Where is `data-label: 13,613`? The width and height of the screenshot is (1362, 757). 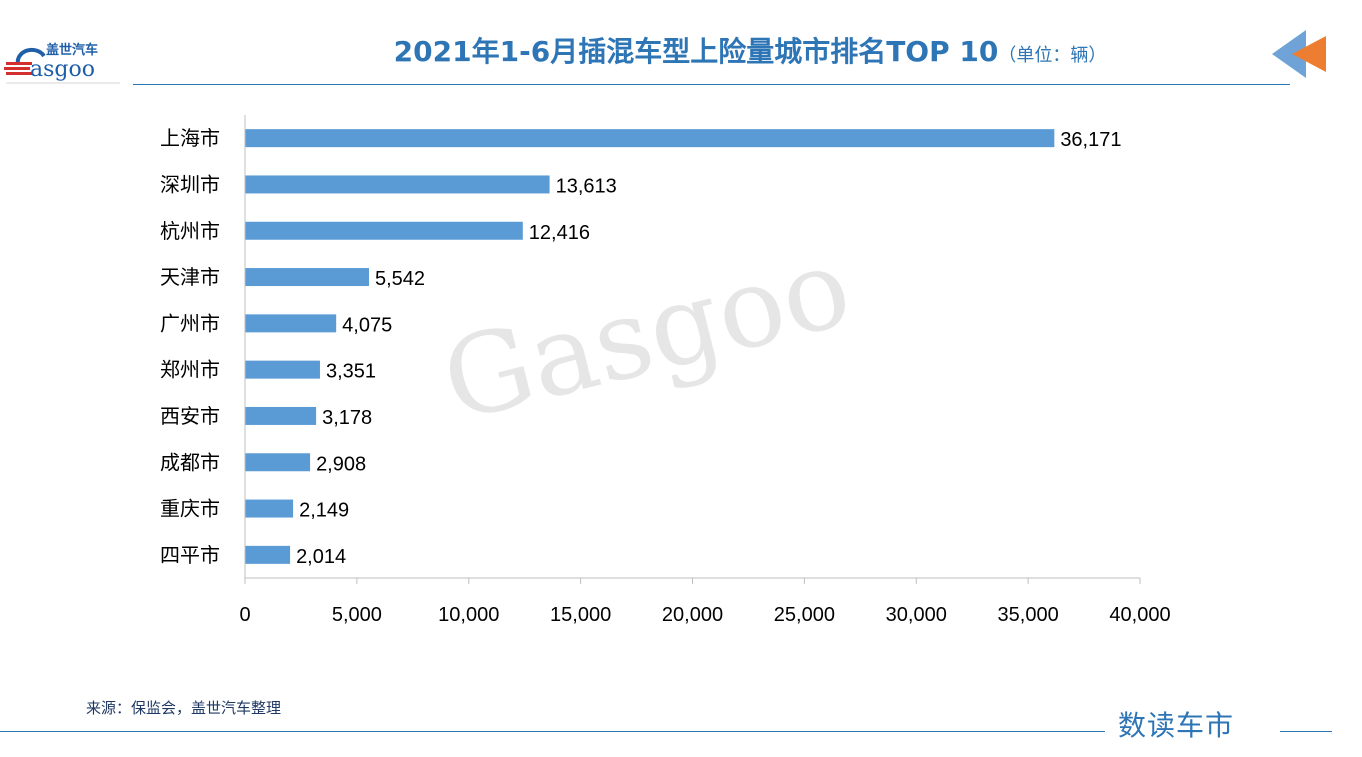 data-label: 13,613 is located at coordinates (586, 186).